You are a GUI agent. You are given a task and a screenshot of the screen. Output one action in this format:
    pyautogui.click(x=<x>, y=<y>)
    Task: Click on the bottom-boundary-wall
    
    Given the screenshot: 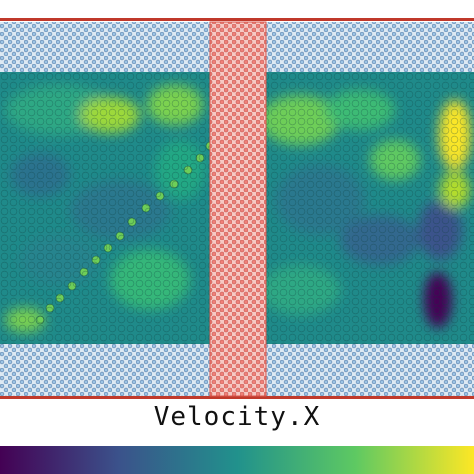 What is the action you would take?
    pyautogui.click(x=237, y=397)
    